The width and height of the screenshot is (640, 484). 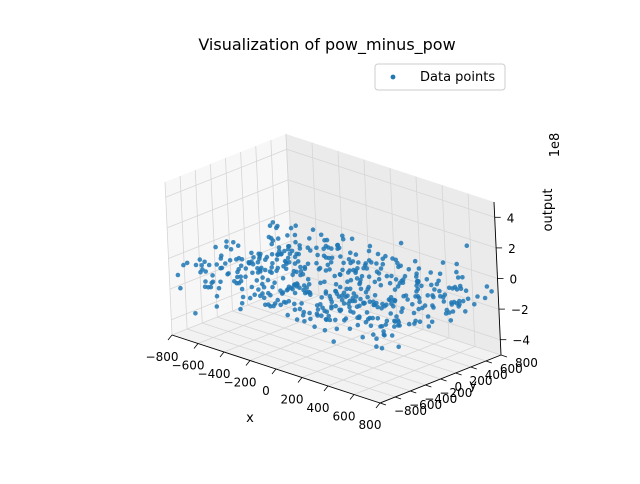 I want to click on x-tick-label: −400, so click(x=214, y=374).